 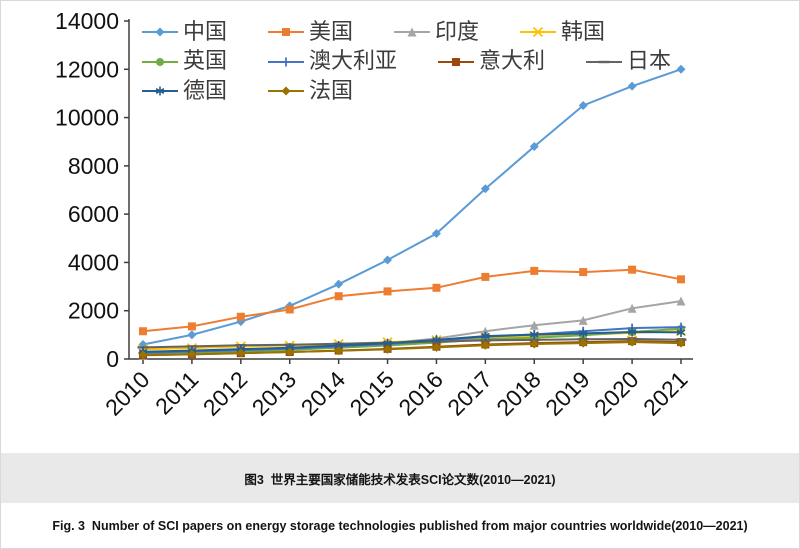 What do you see at coordinates (176, 392) in the screenshot?
I see `x-tick-label: 2011` at bounding box center [176, 392].